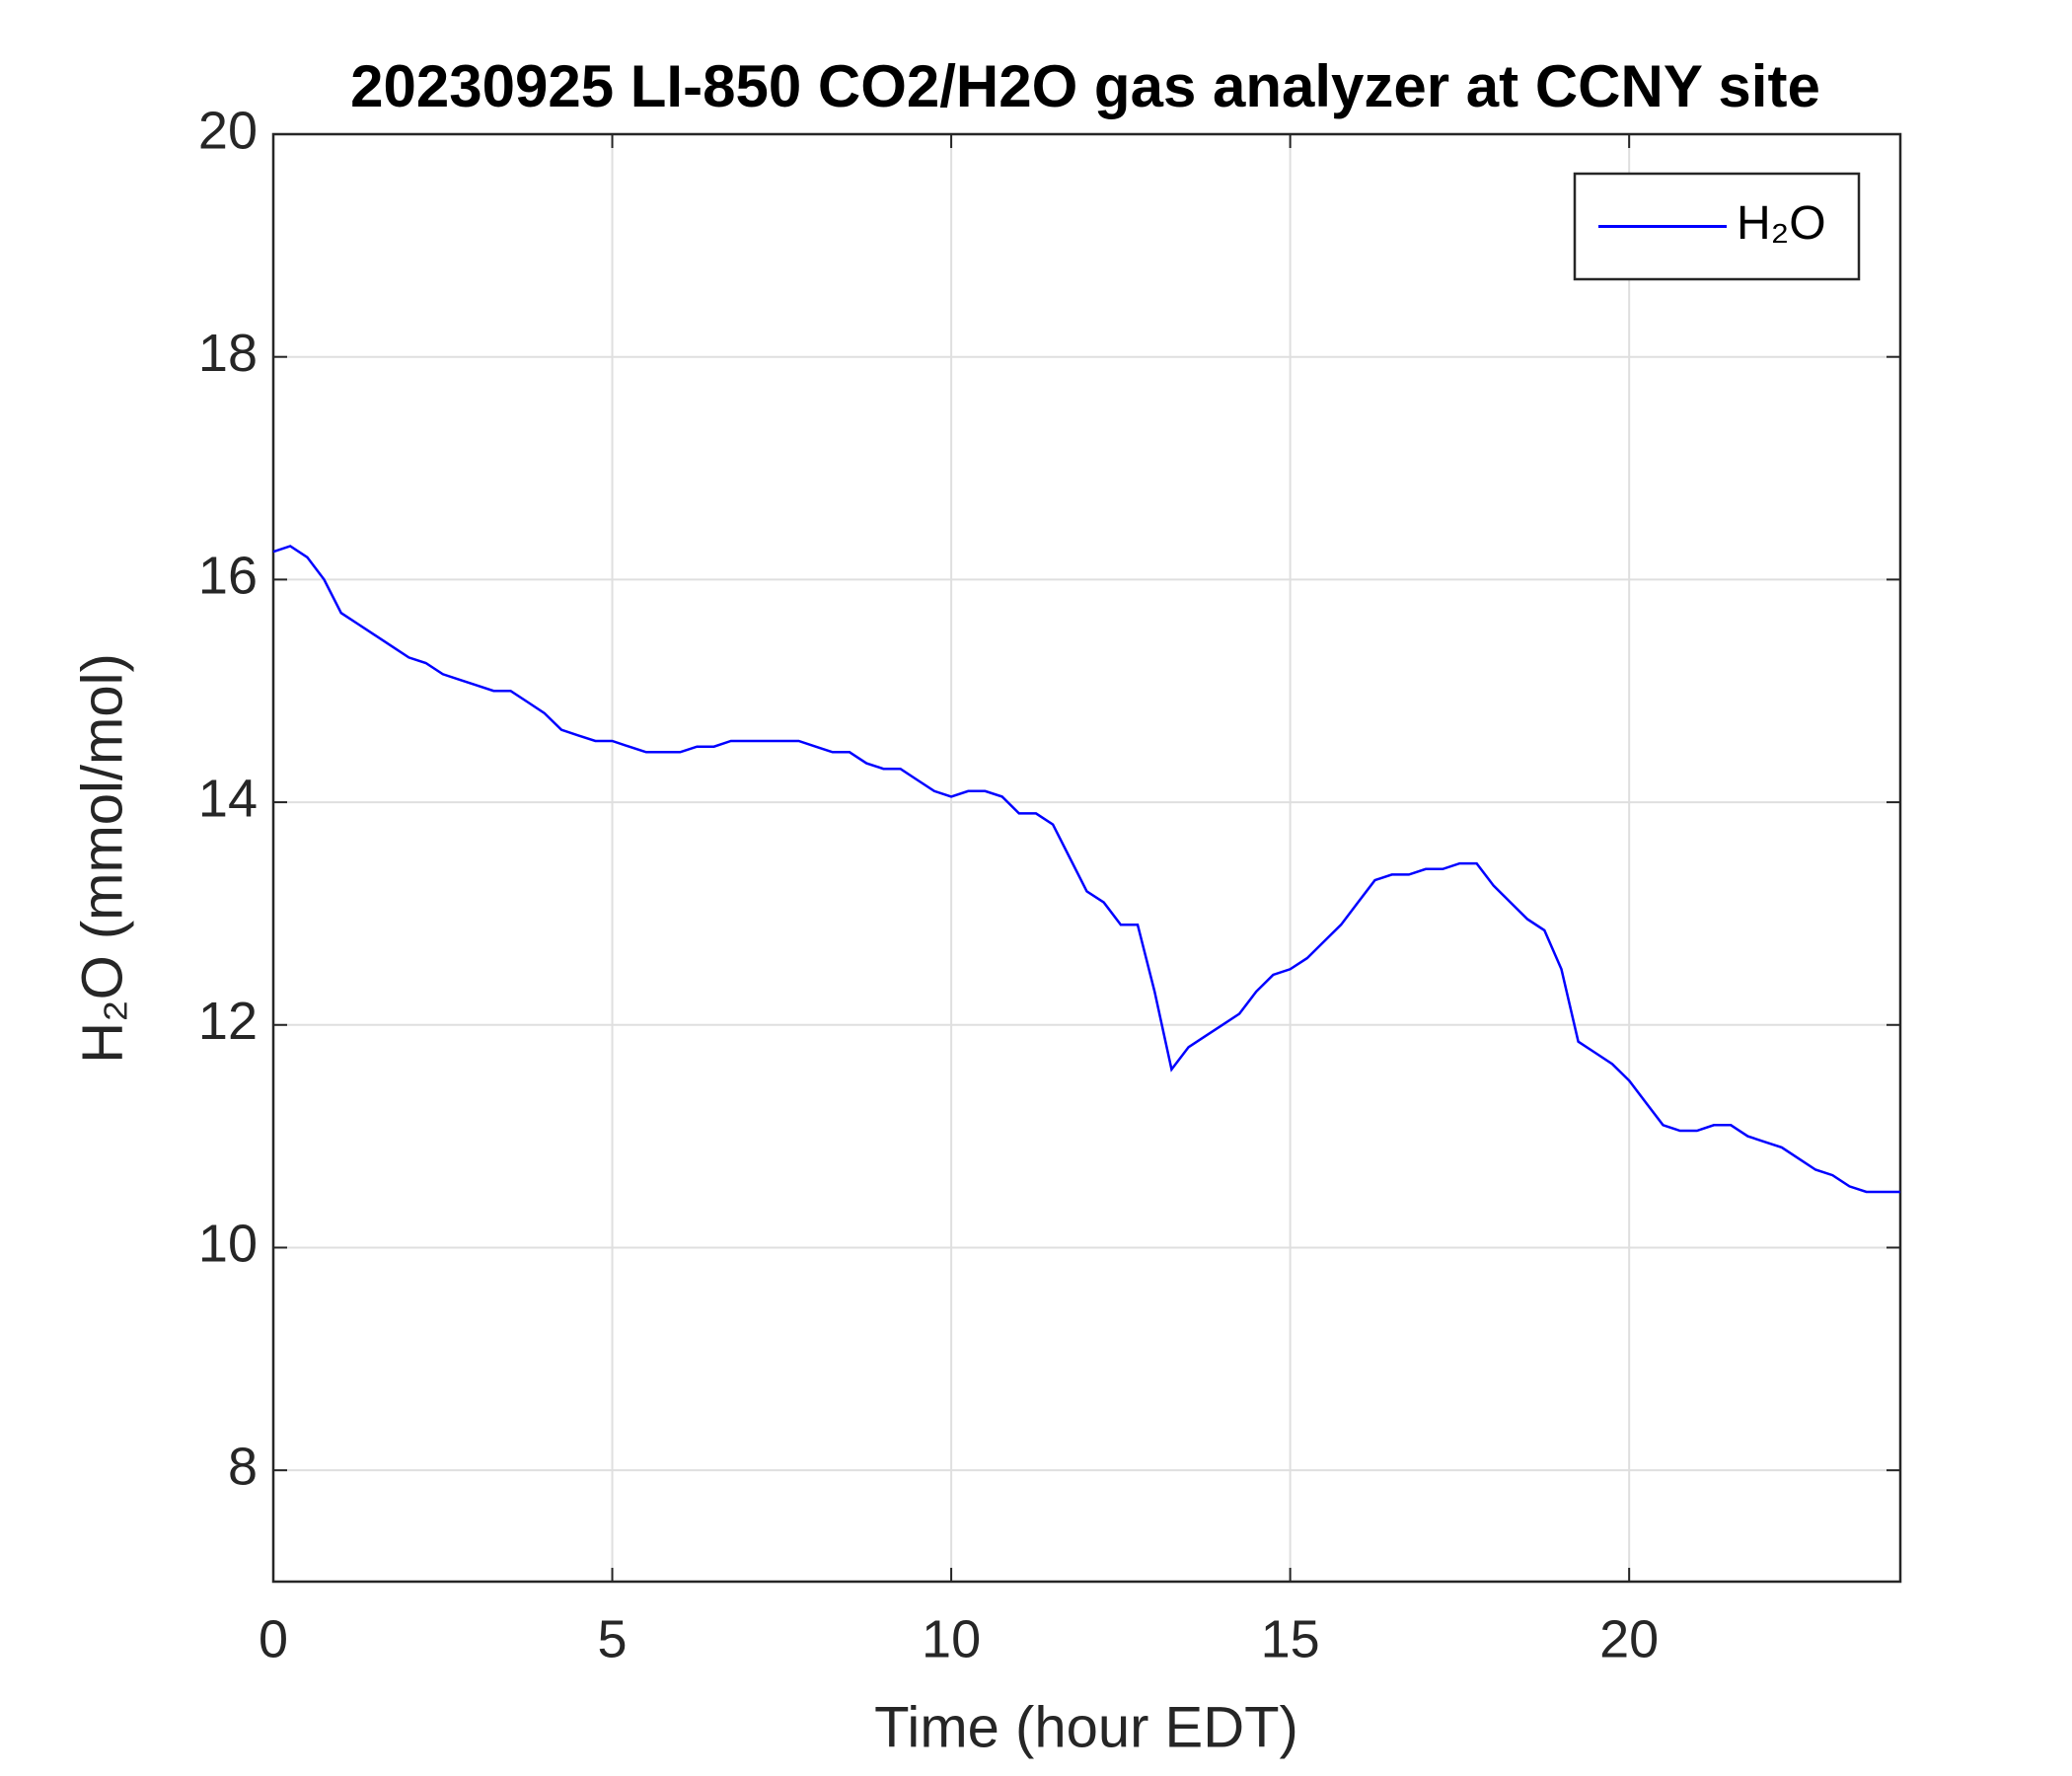 This screenshot has width=2072, height=1776. Describe the element at coordinates (228, 130) in the screenshot. I see `y-tick-label: 20` at that location.